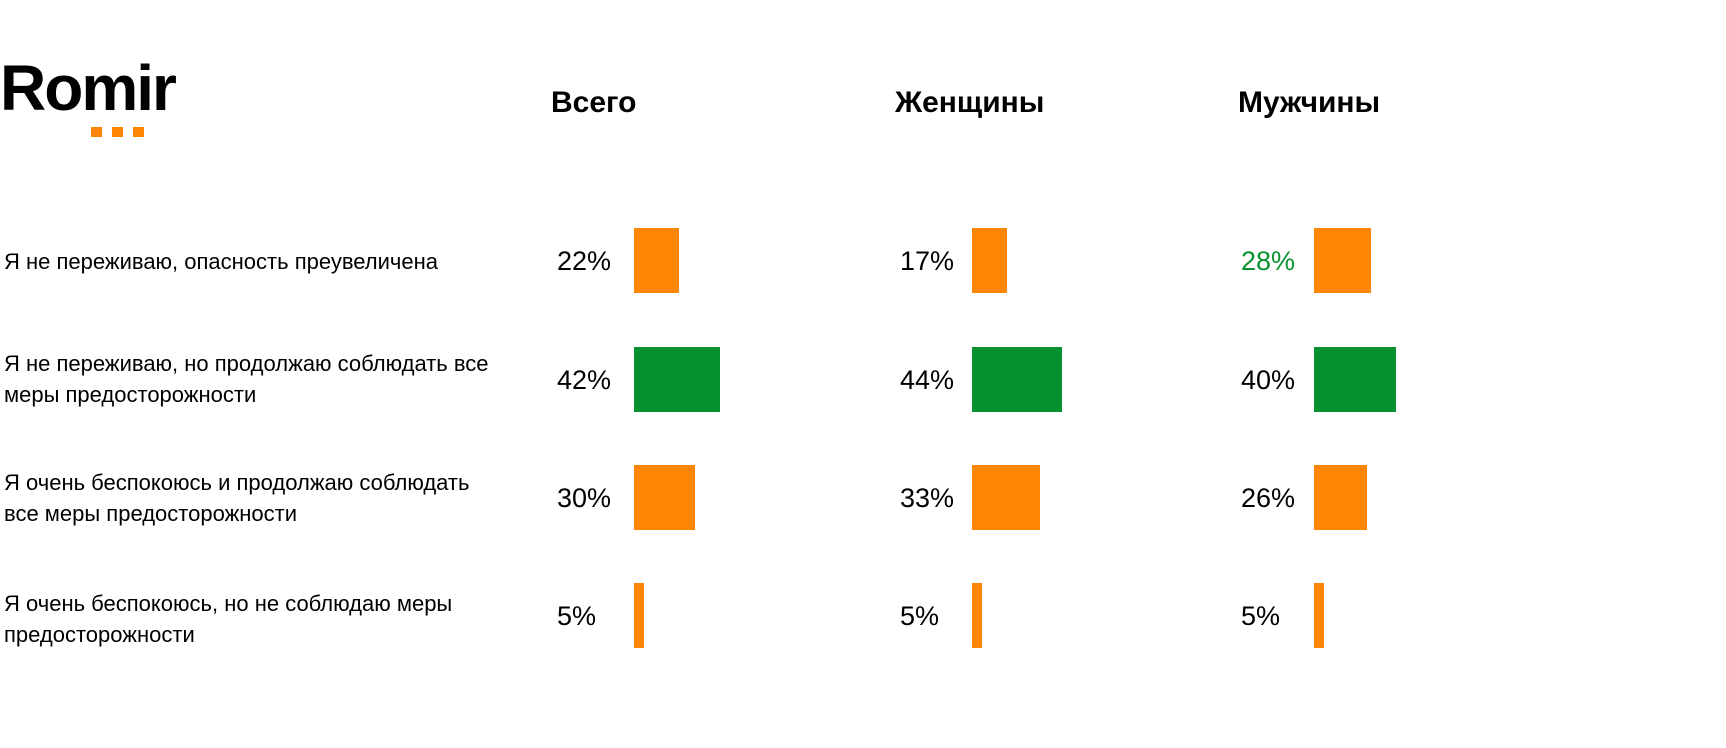 This screenshot has width=1726, height=748. I want to click on value-label: 40%, so click(1268, 380).